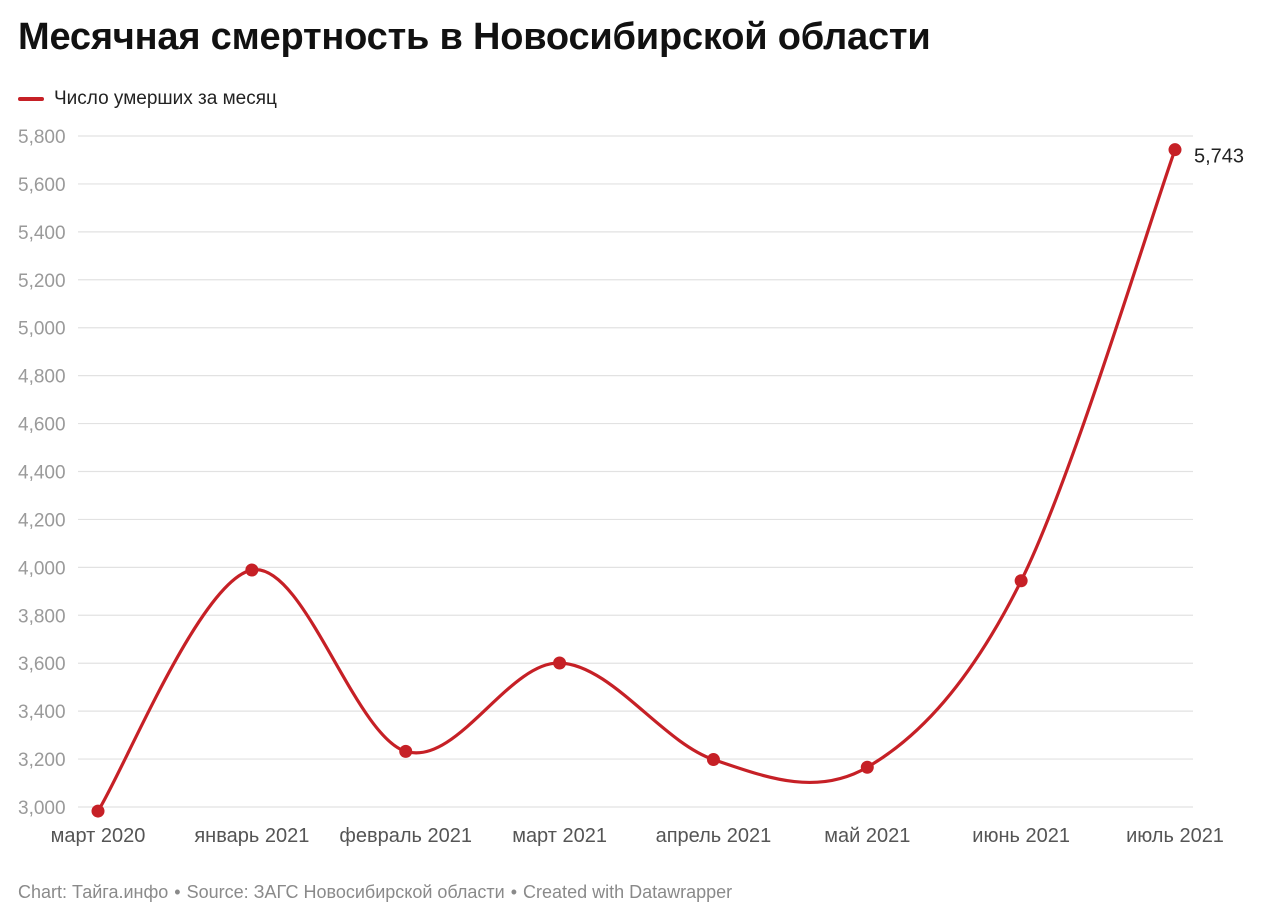 The width and height of the screenshot is (1280, 924). I want to click on x-tick-label: апрель 2021, so click(714, 836).